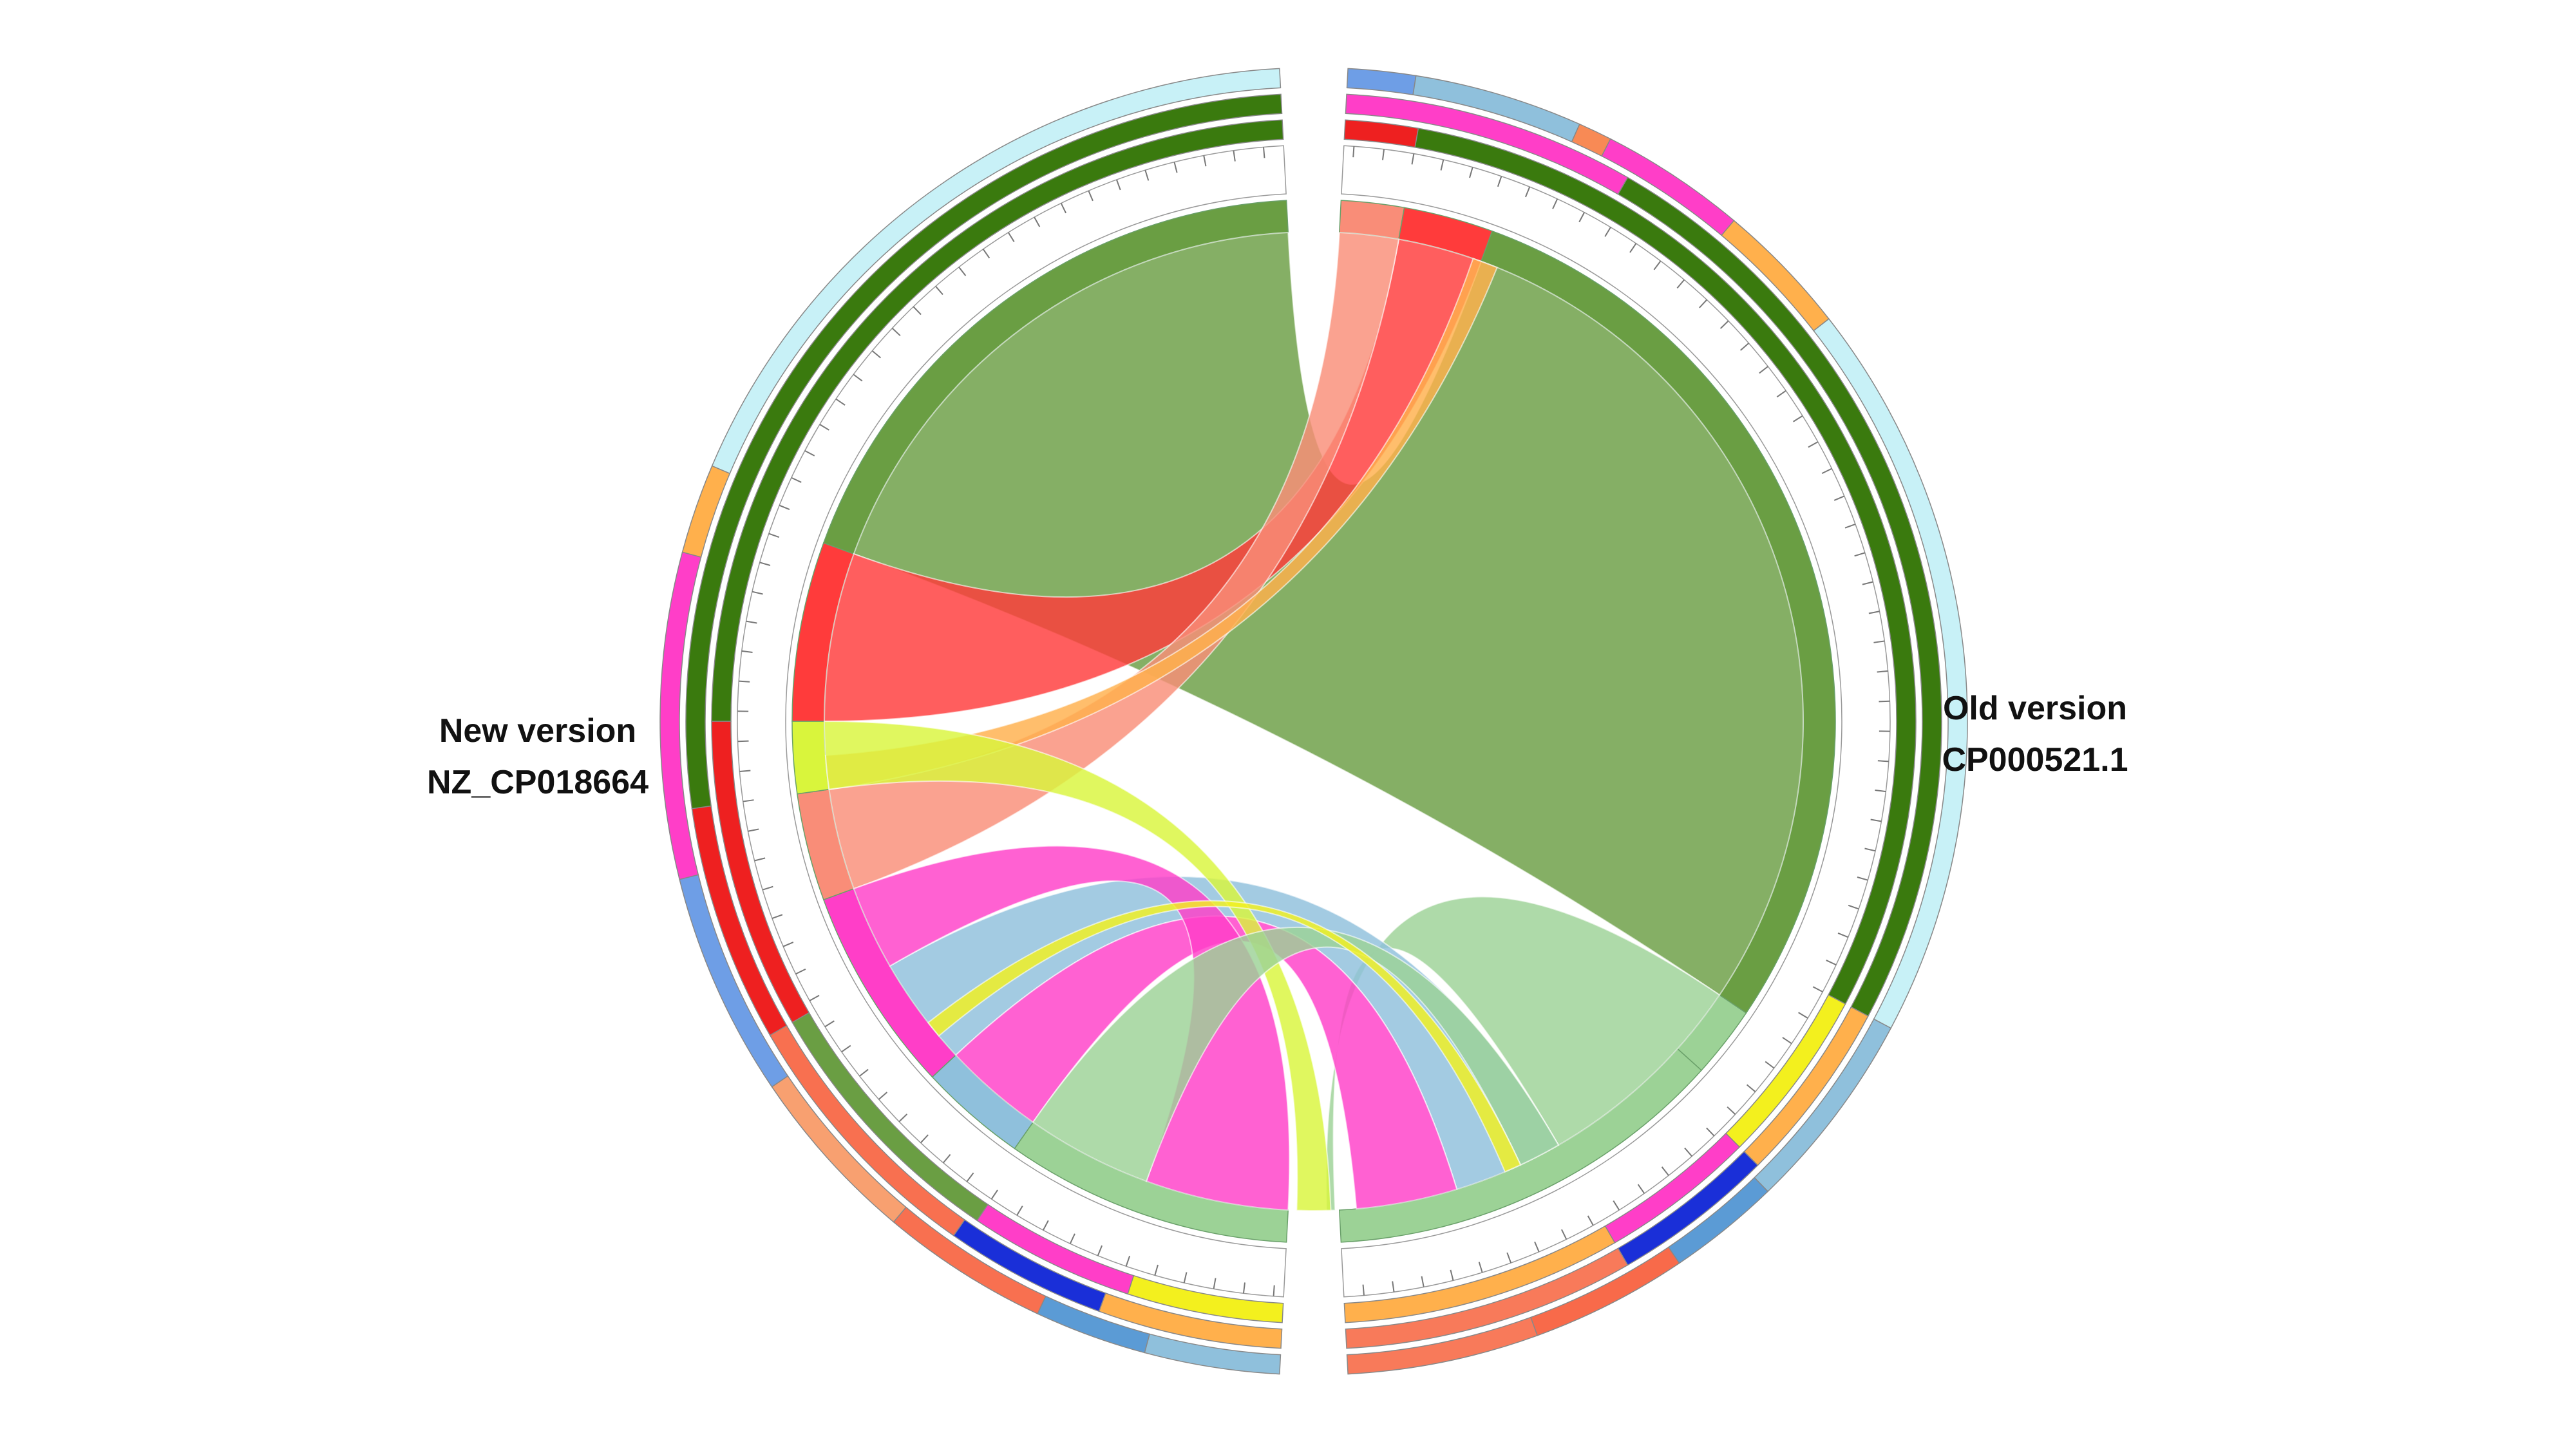 Image resolution: width=2576 pixels, height=1449 pixels. What do you see at coordinates (538, 731) in the screenshot?
I see `left-genome-version: New version` at bounding box center [538, 731].